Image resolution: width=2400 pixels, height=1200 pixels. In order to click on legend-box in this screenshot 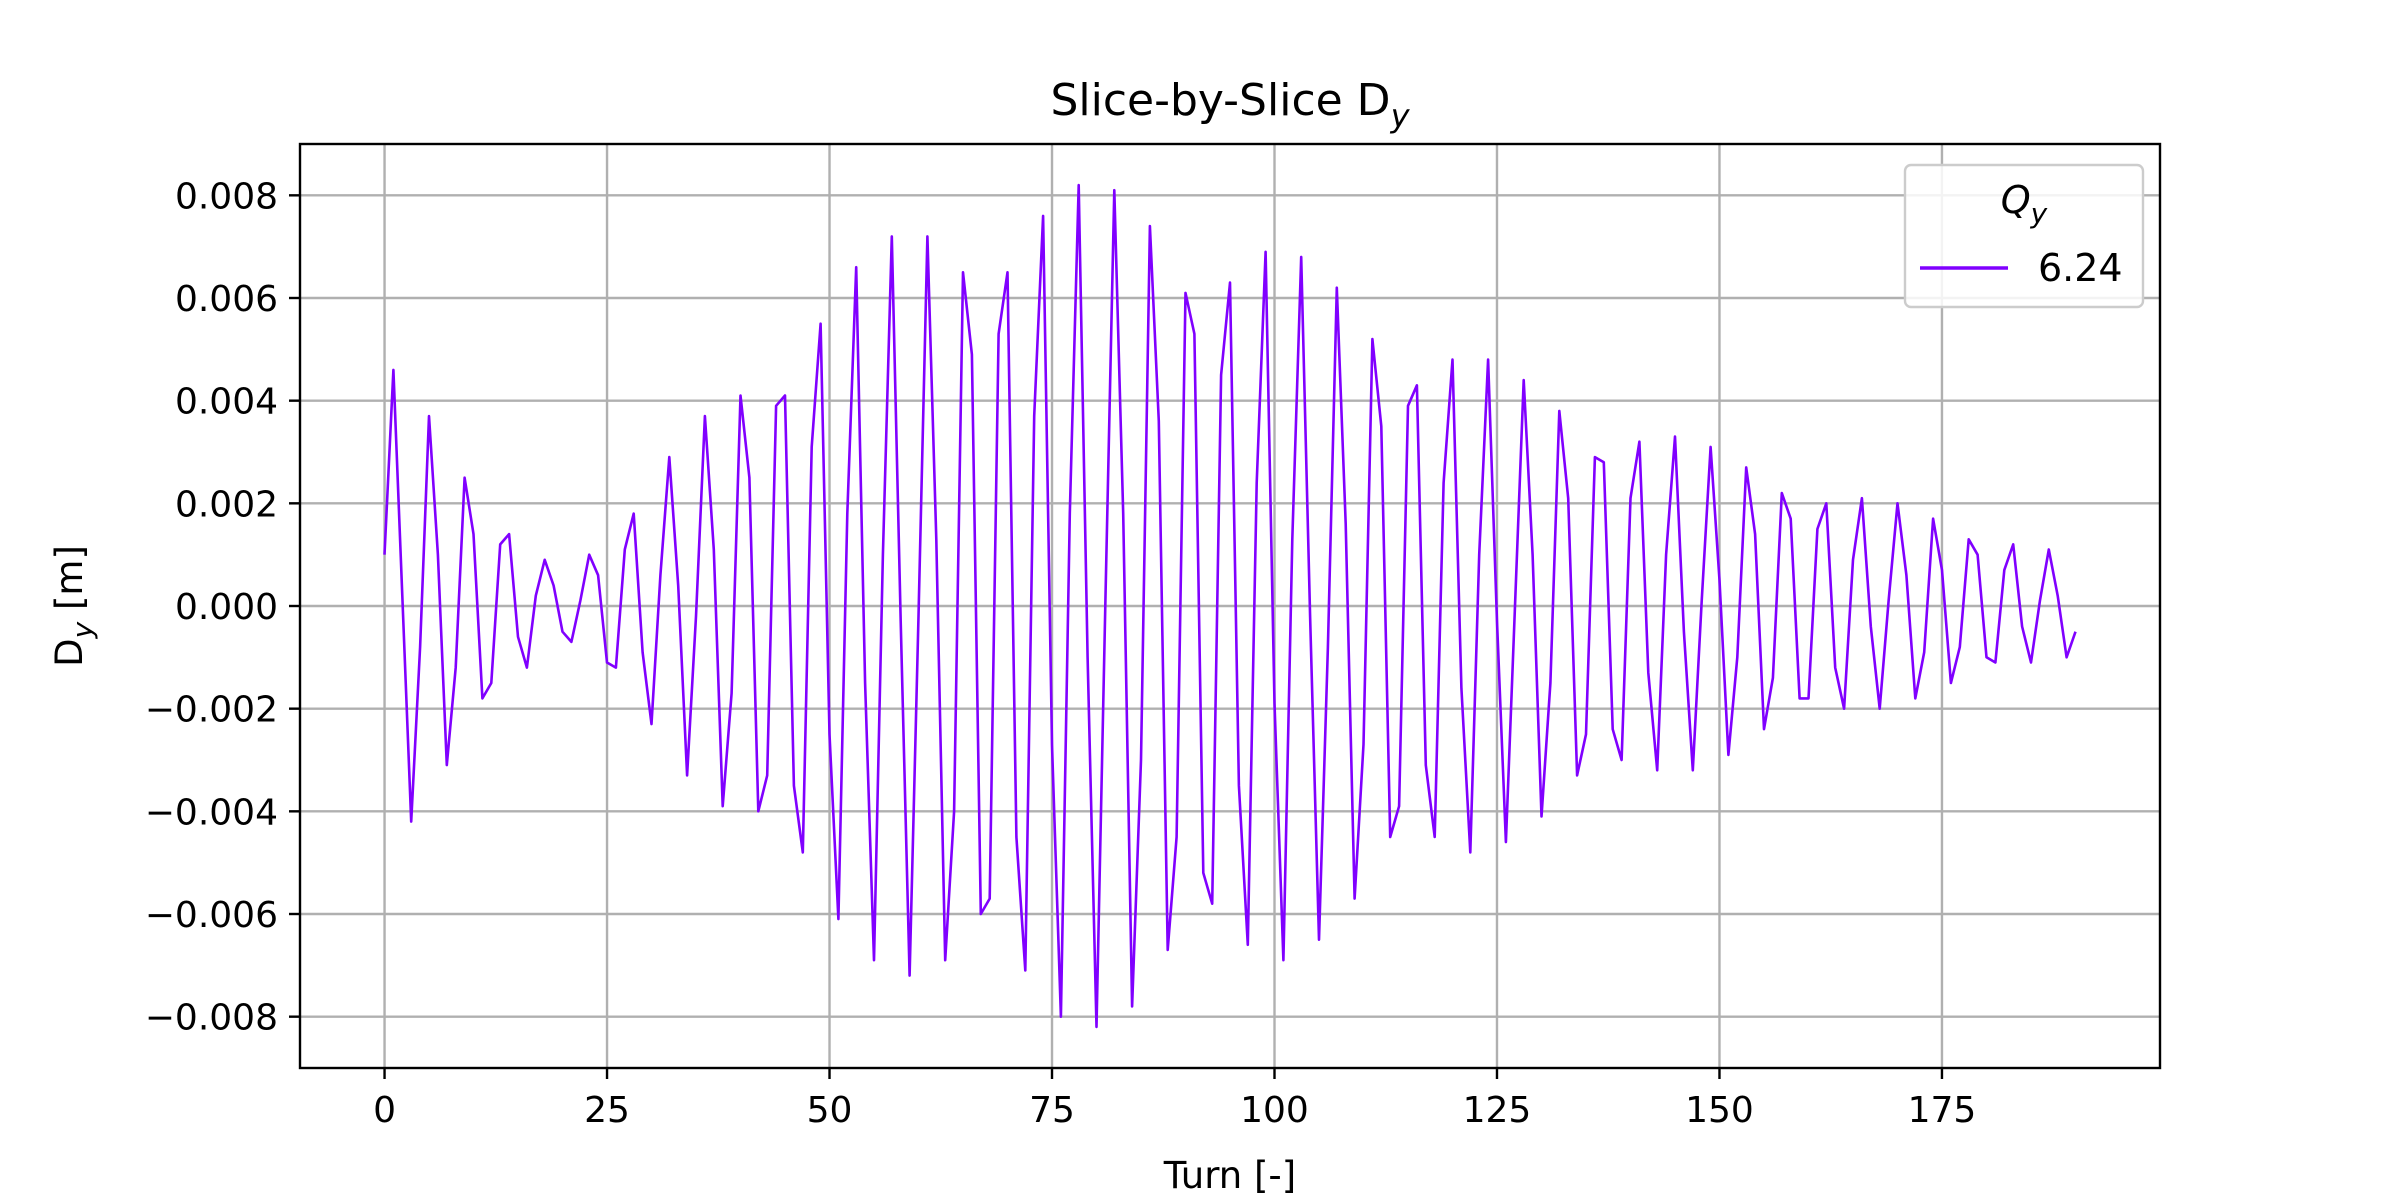, I will do `click(2024, 236)`.